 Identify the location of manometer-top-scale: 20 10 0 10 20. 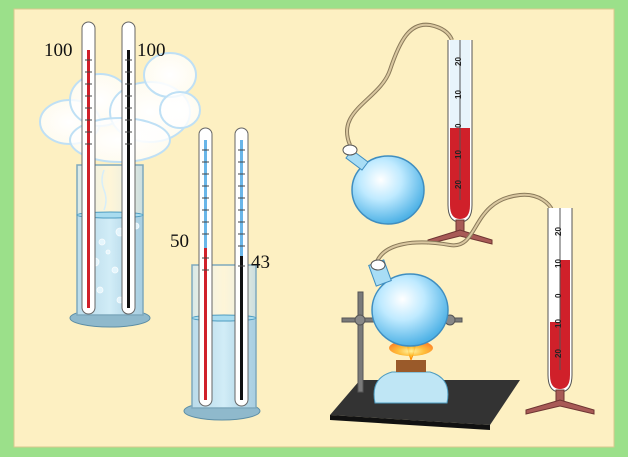
(458, 123).